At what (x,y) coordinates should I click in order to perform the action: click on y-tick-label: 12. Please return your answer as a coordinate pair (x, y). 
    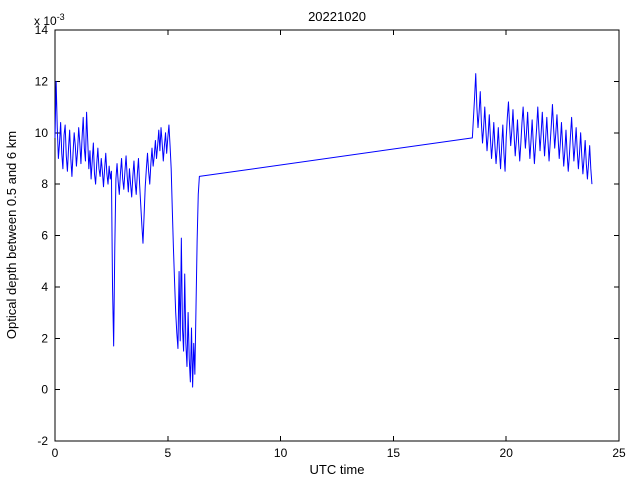
    Looking at the image, I should click on (42, 81).